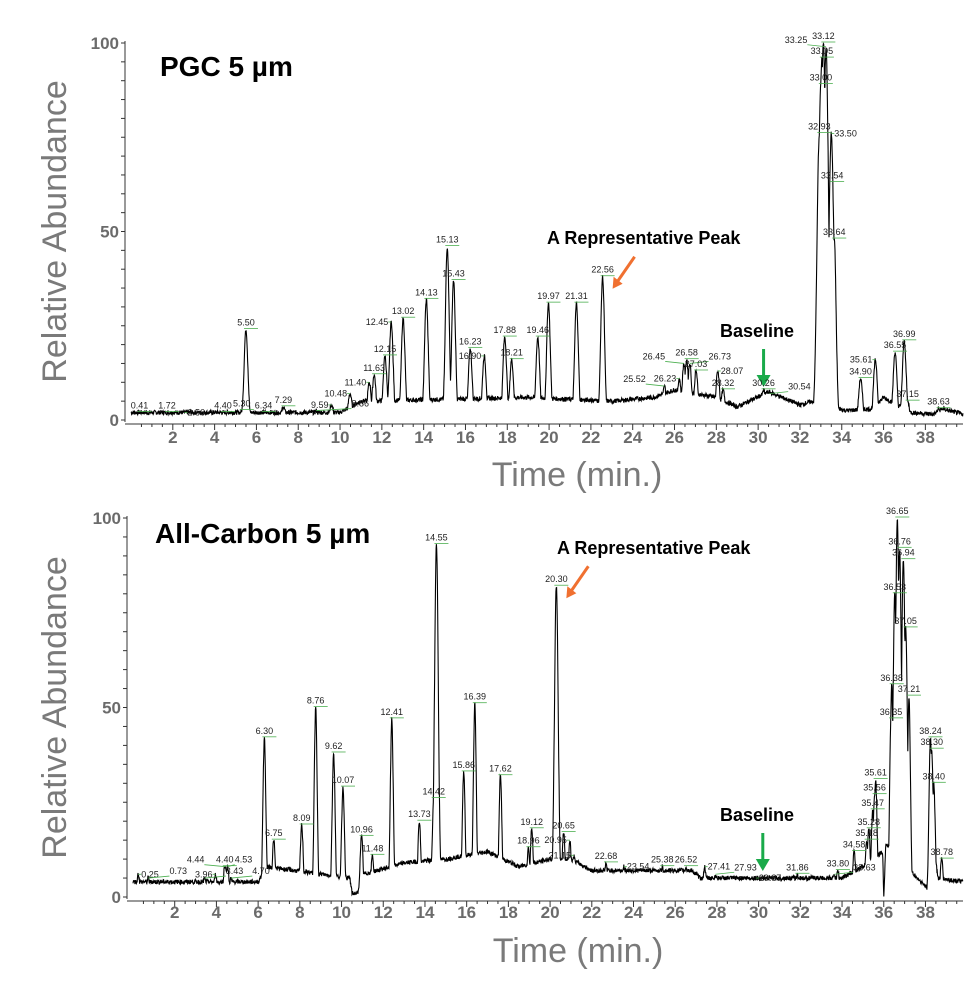 The width and height of the screenshot is (980, 1000). What do you see at coordinates (205, 874) in the screenshot?
I see `peak-label: 3.96` at bounding box center [205, 874].